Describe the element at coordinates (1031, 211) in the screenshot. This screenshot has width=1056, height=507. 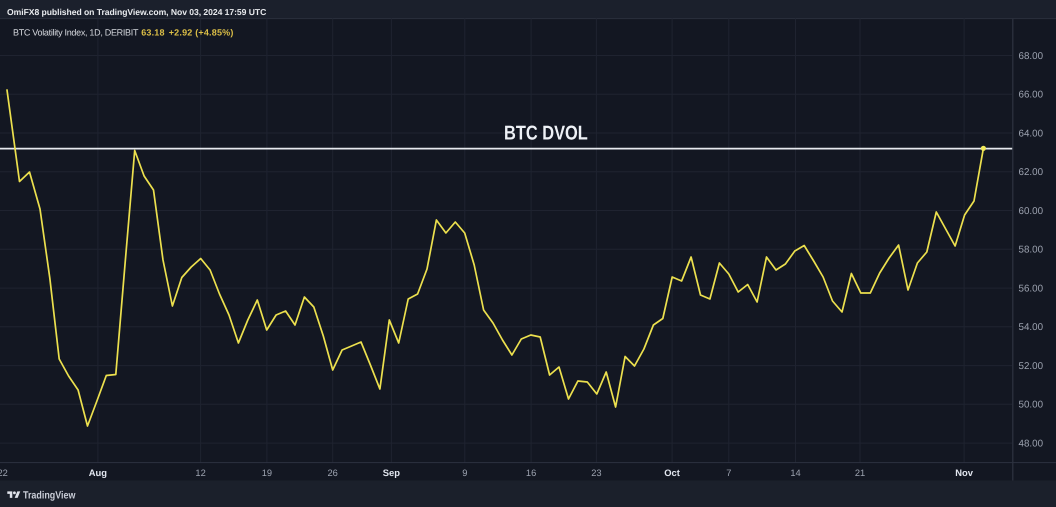
I see `svg-text: 60.00` at that location.